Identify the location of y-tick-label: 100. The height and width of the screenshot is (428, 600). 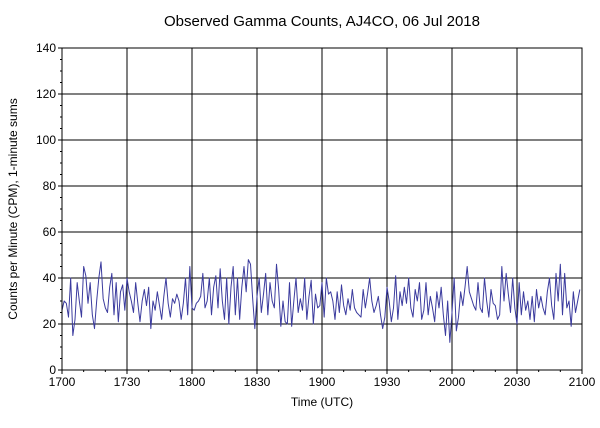
(46, 140).